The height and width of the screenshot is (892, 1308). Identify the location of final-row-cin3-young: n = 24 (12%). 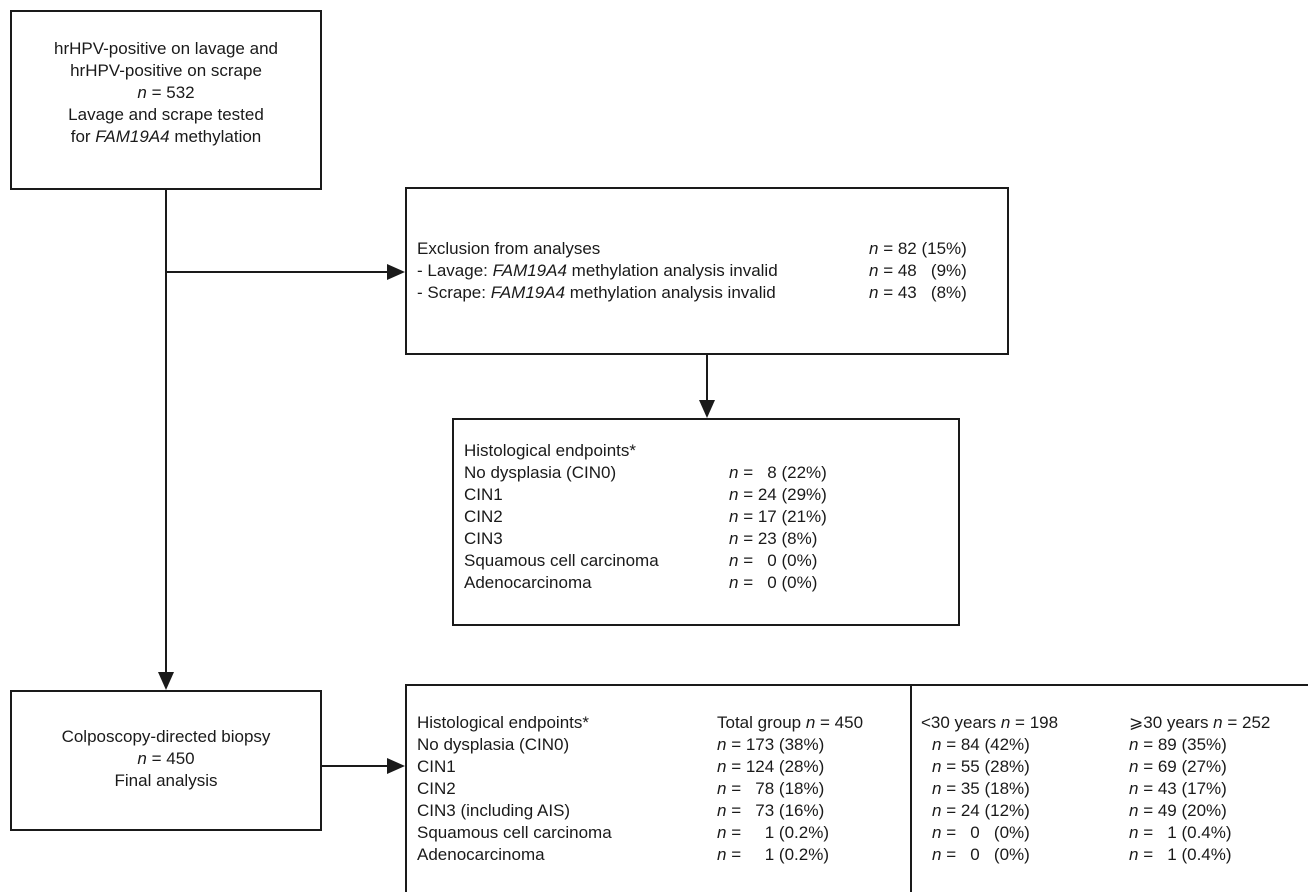
(981, 811).